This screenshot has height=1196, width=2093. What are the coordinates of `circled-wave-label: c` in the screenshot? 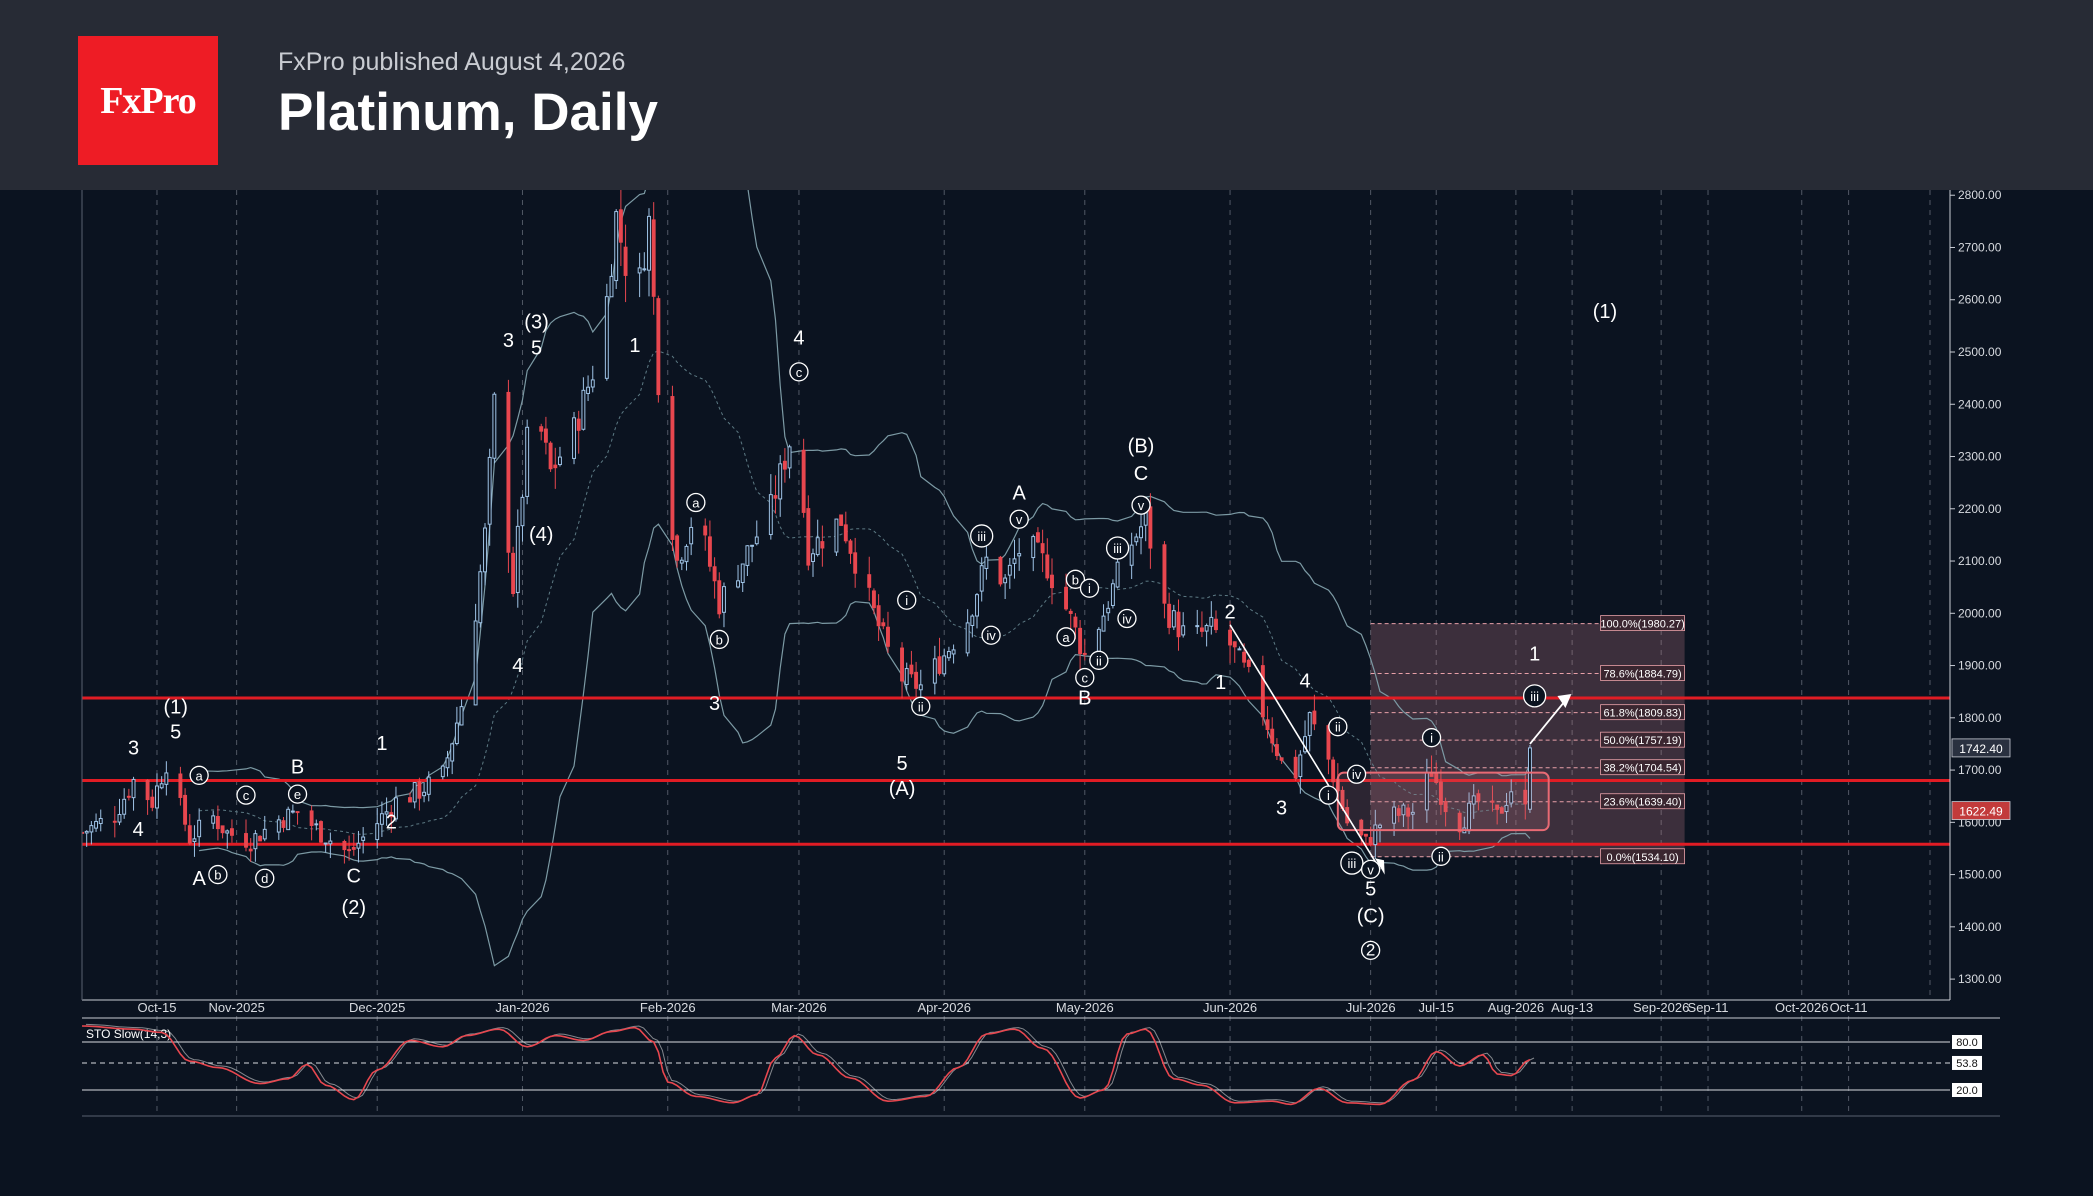 It's located at (799, 372).